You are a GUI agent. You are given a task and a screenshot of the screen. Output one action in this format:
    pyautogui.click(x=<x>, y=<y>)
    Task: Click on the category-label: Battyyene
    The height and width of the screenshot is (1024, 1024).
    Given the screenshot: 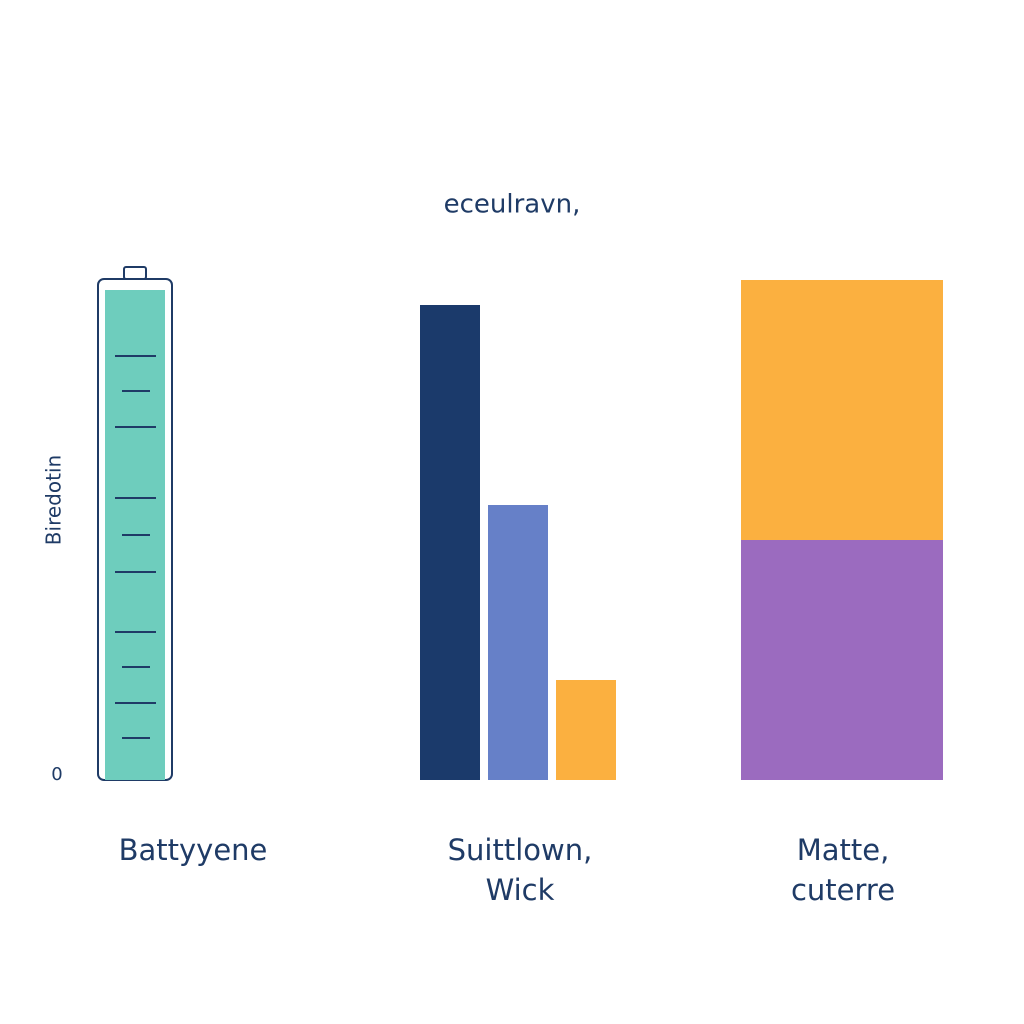 What is the action you would take?
    pyautogui.click(x=193, y=850)
    